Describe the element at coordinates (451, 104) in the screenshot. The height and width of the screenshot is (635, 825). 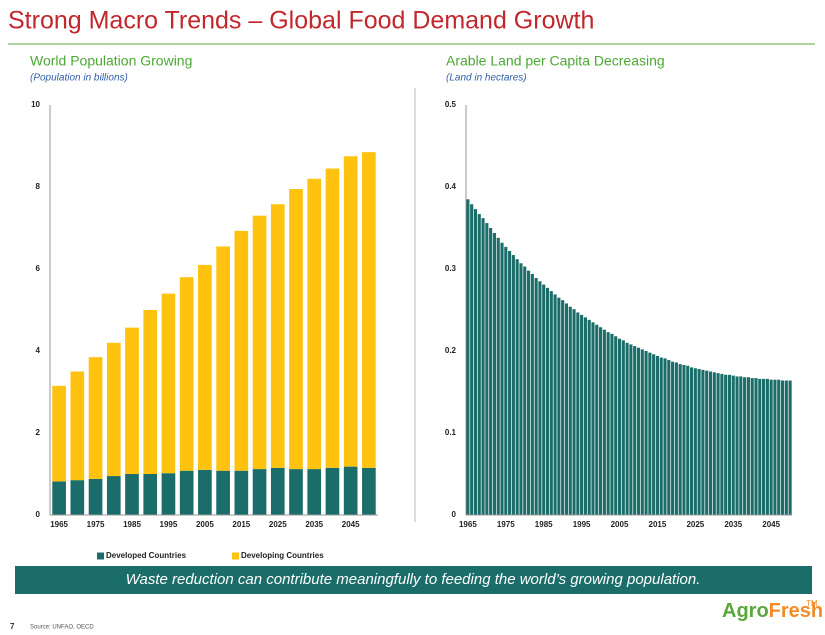
I see `y-tick-label: 0.5` at that location.